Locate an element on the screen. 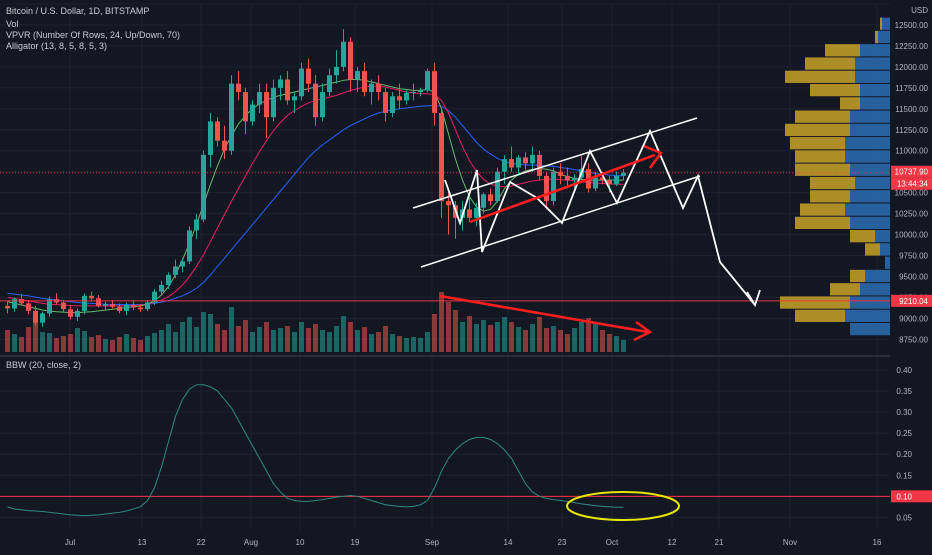 This screenshot has height=555, width=932. price-tick-label: 10500.00 is located at coordinates (912, 193).